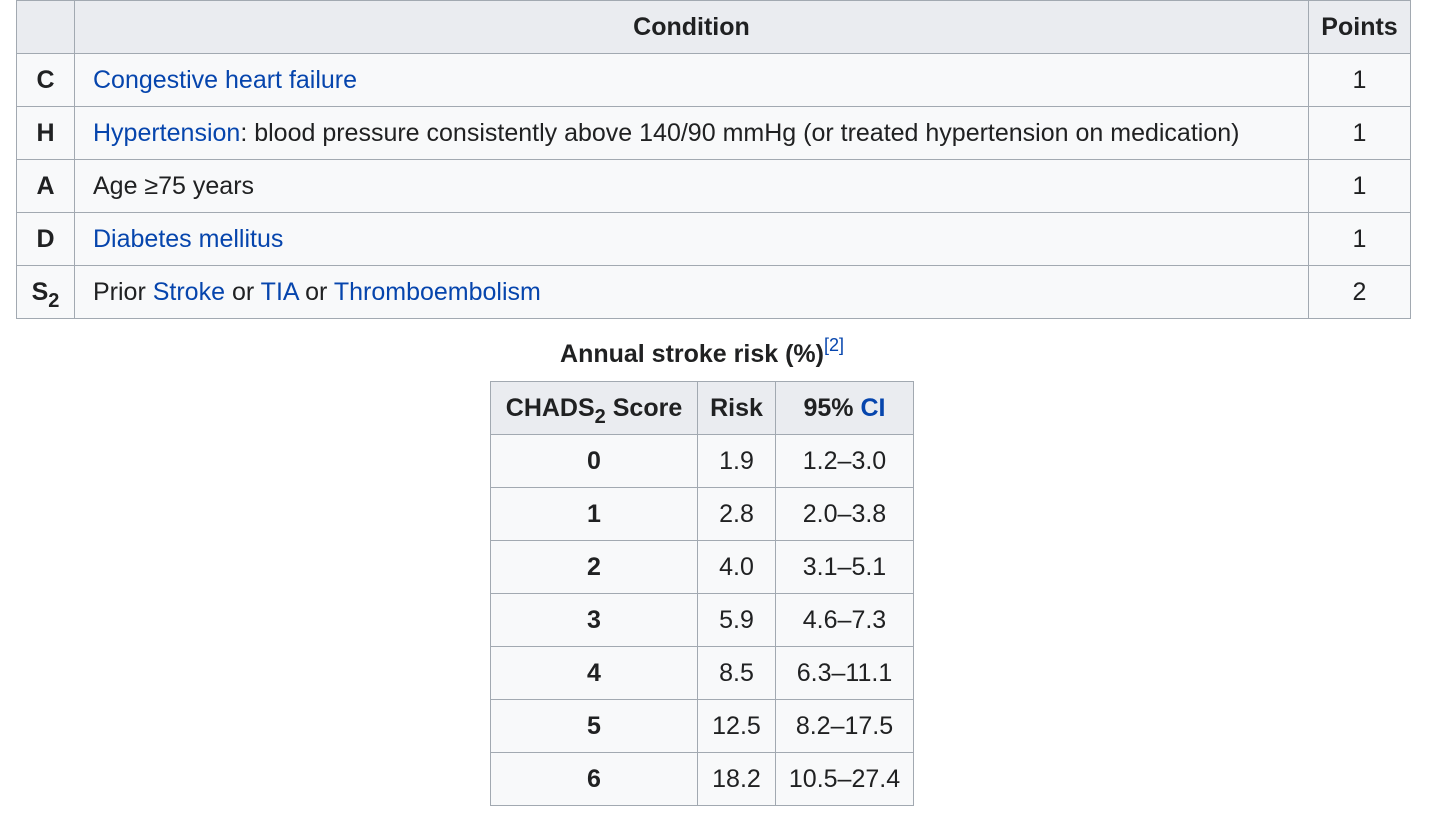 The height and width of the screenshot is (830, 1442). What do you see at coordinates (844, 779) in the screenshot?
I see `risk-ci-cell: 10.5–27.4` at bounding box center [844, 779].